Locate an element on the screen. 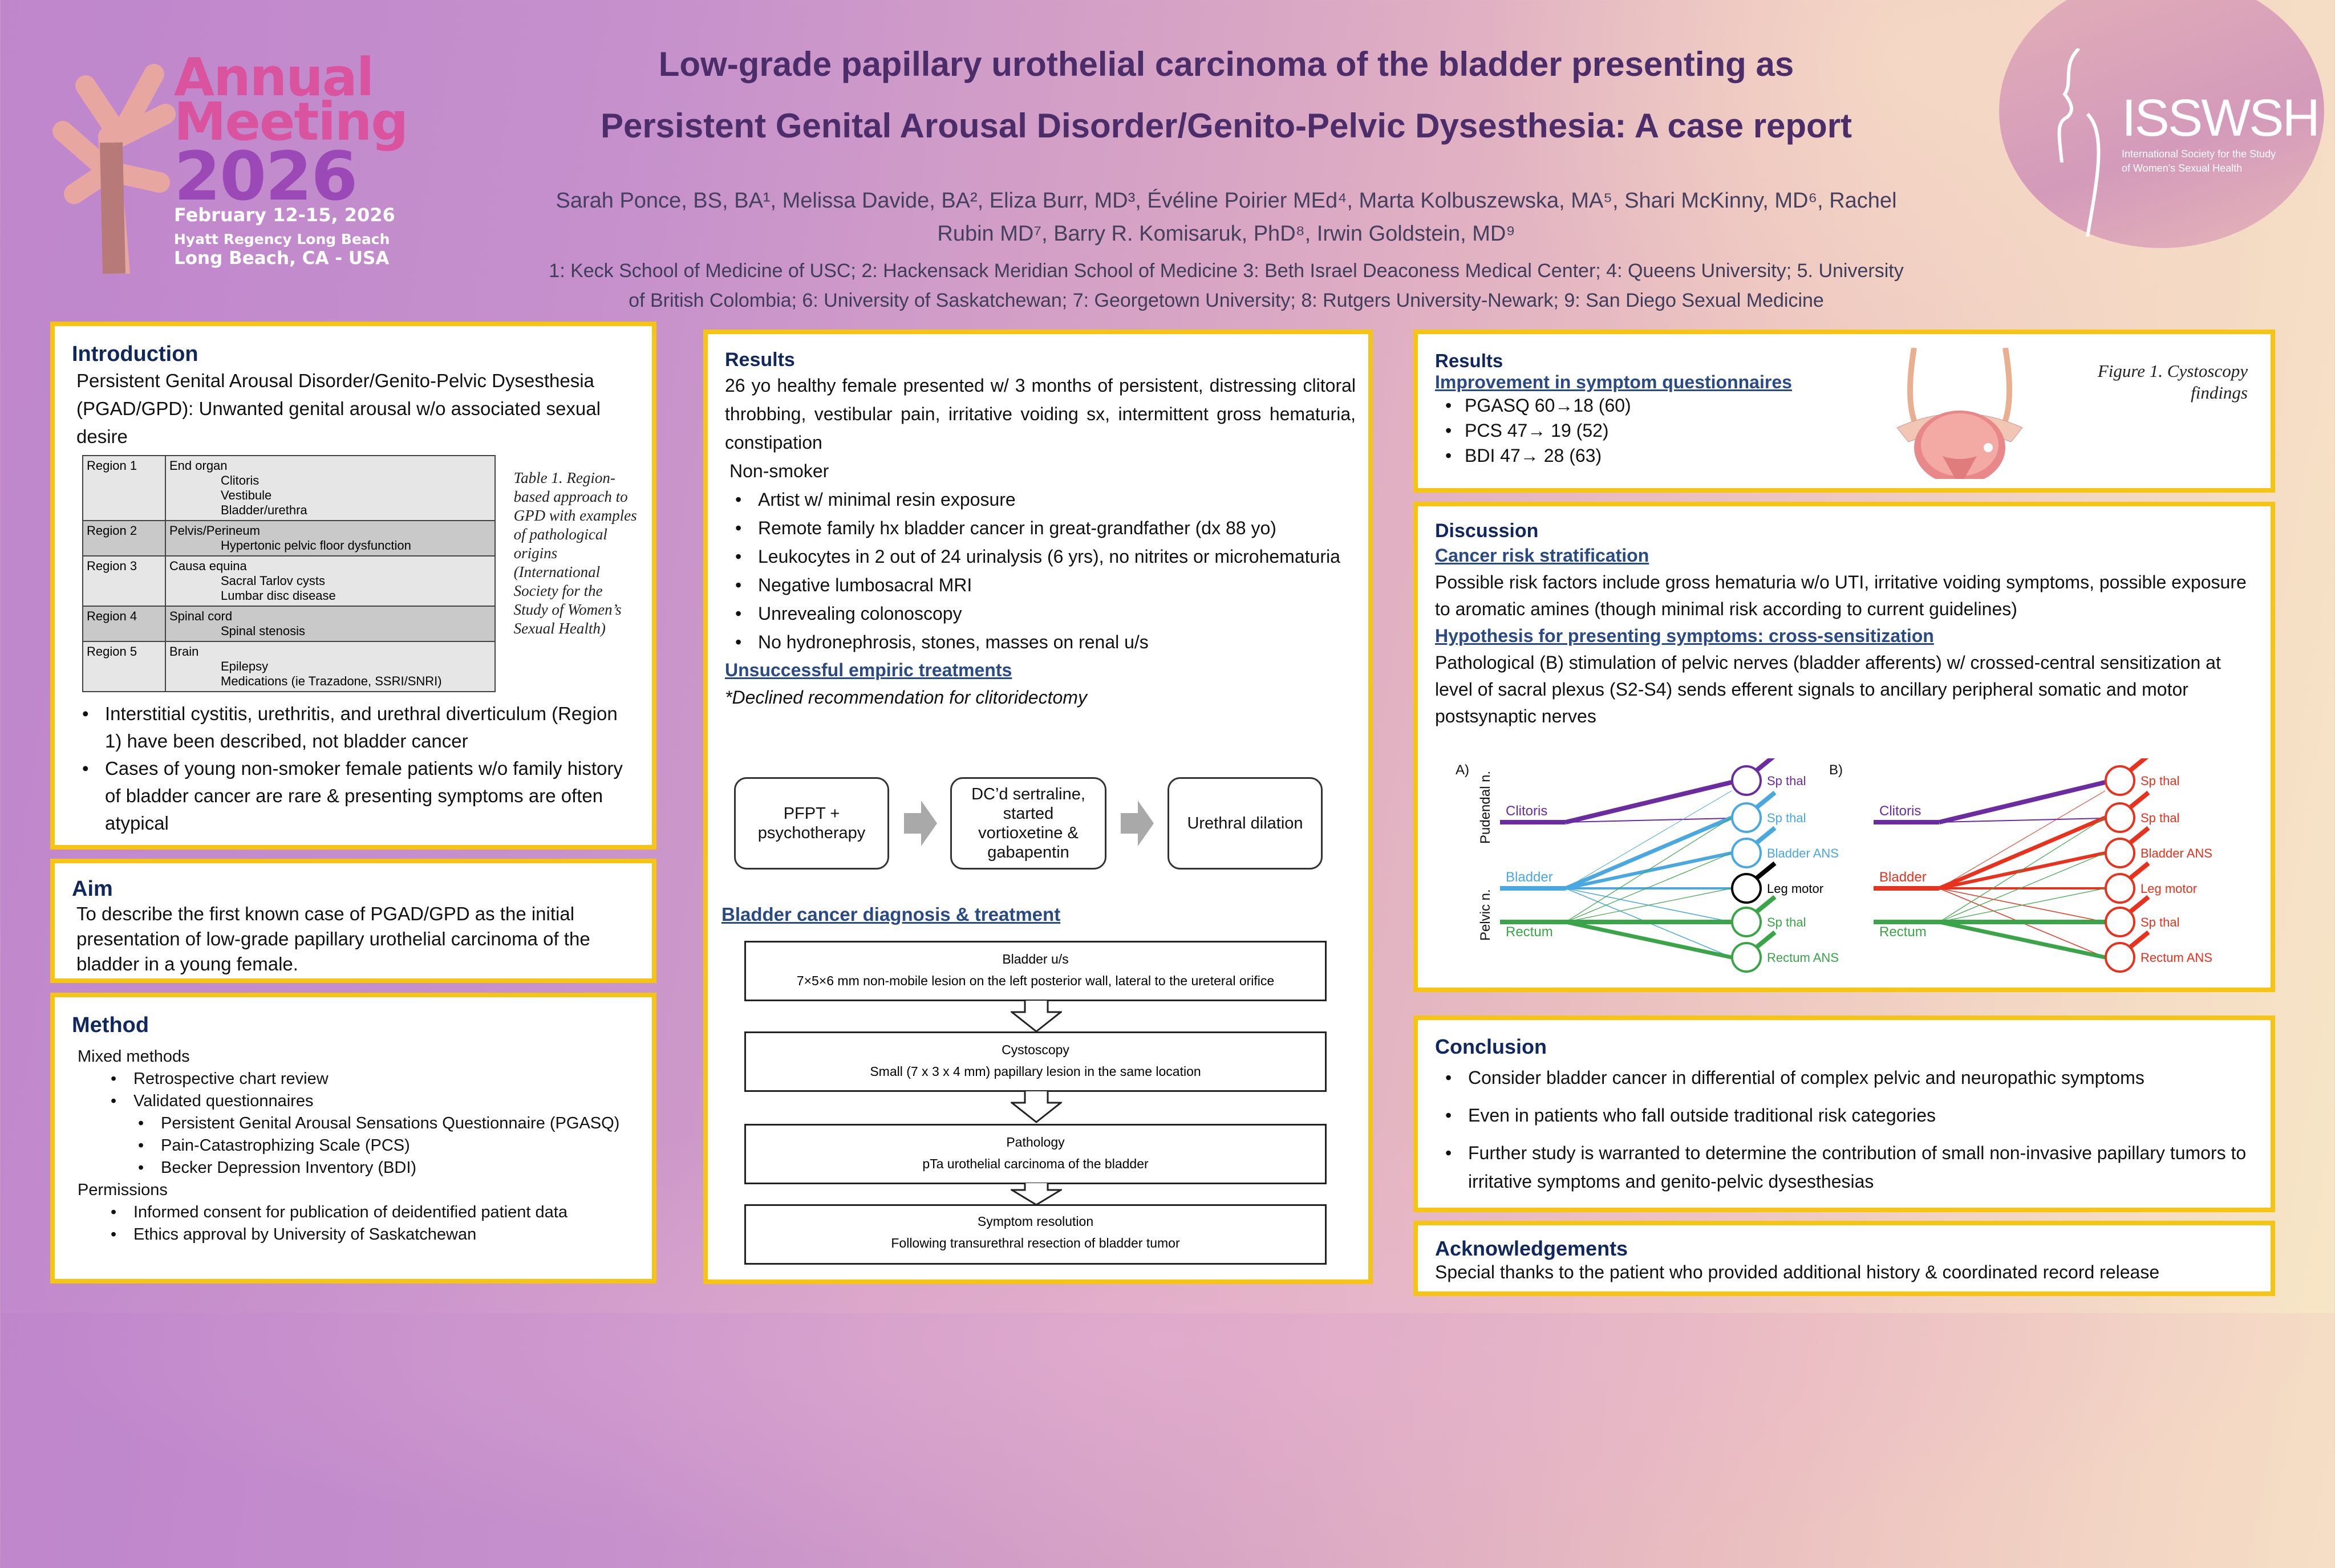 The height and width of the screenshot is (1568, 2335). bladder-illustration is located at coordinates (1959, 414).